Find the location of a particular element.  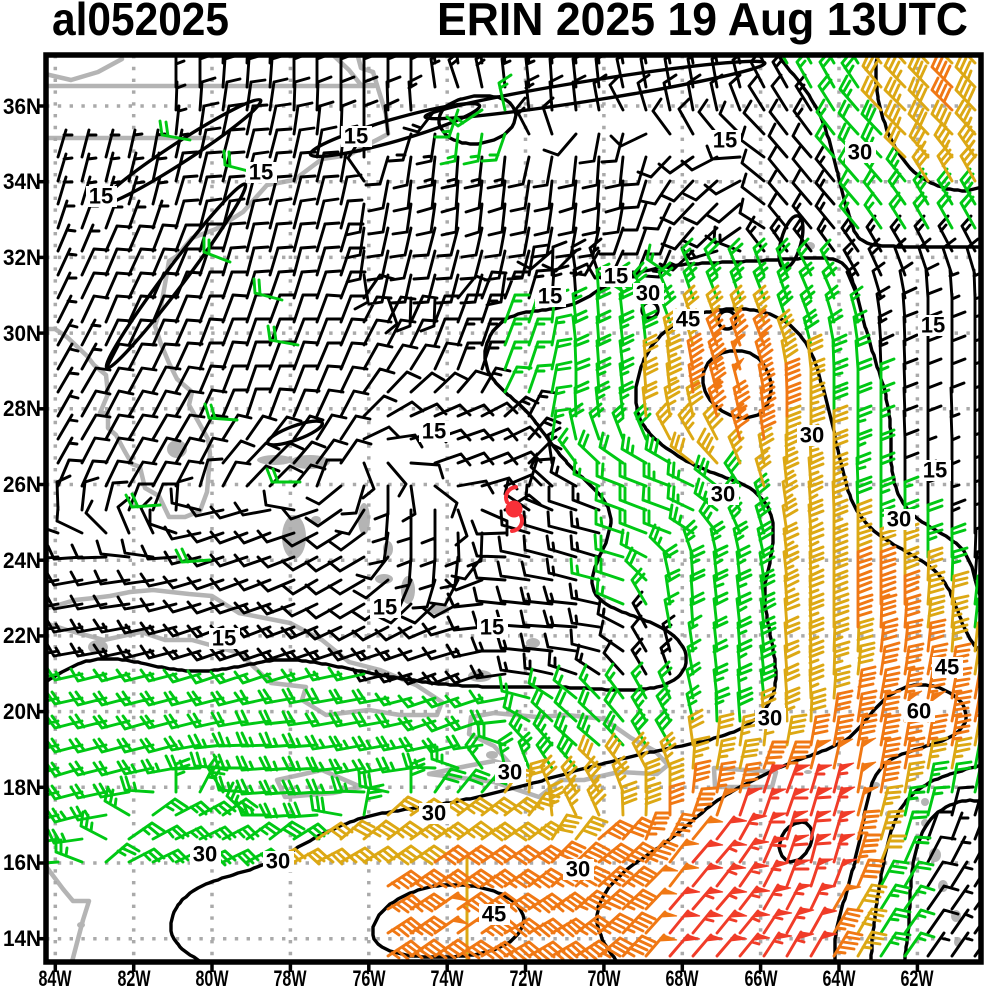

svg-text: 24N is located at coordinates (22, 560).